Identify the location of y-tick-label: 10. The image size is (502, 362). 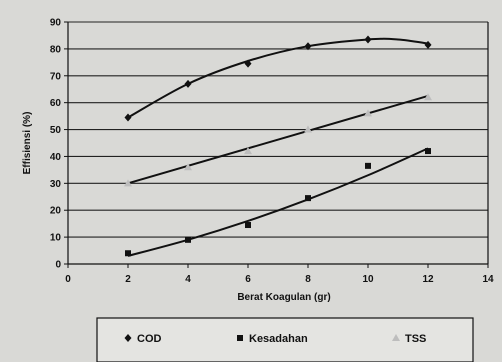
(56, 238).